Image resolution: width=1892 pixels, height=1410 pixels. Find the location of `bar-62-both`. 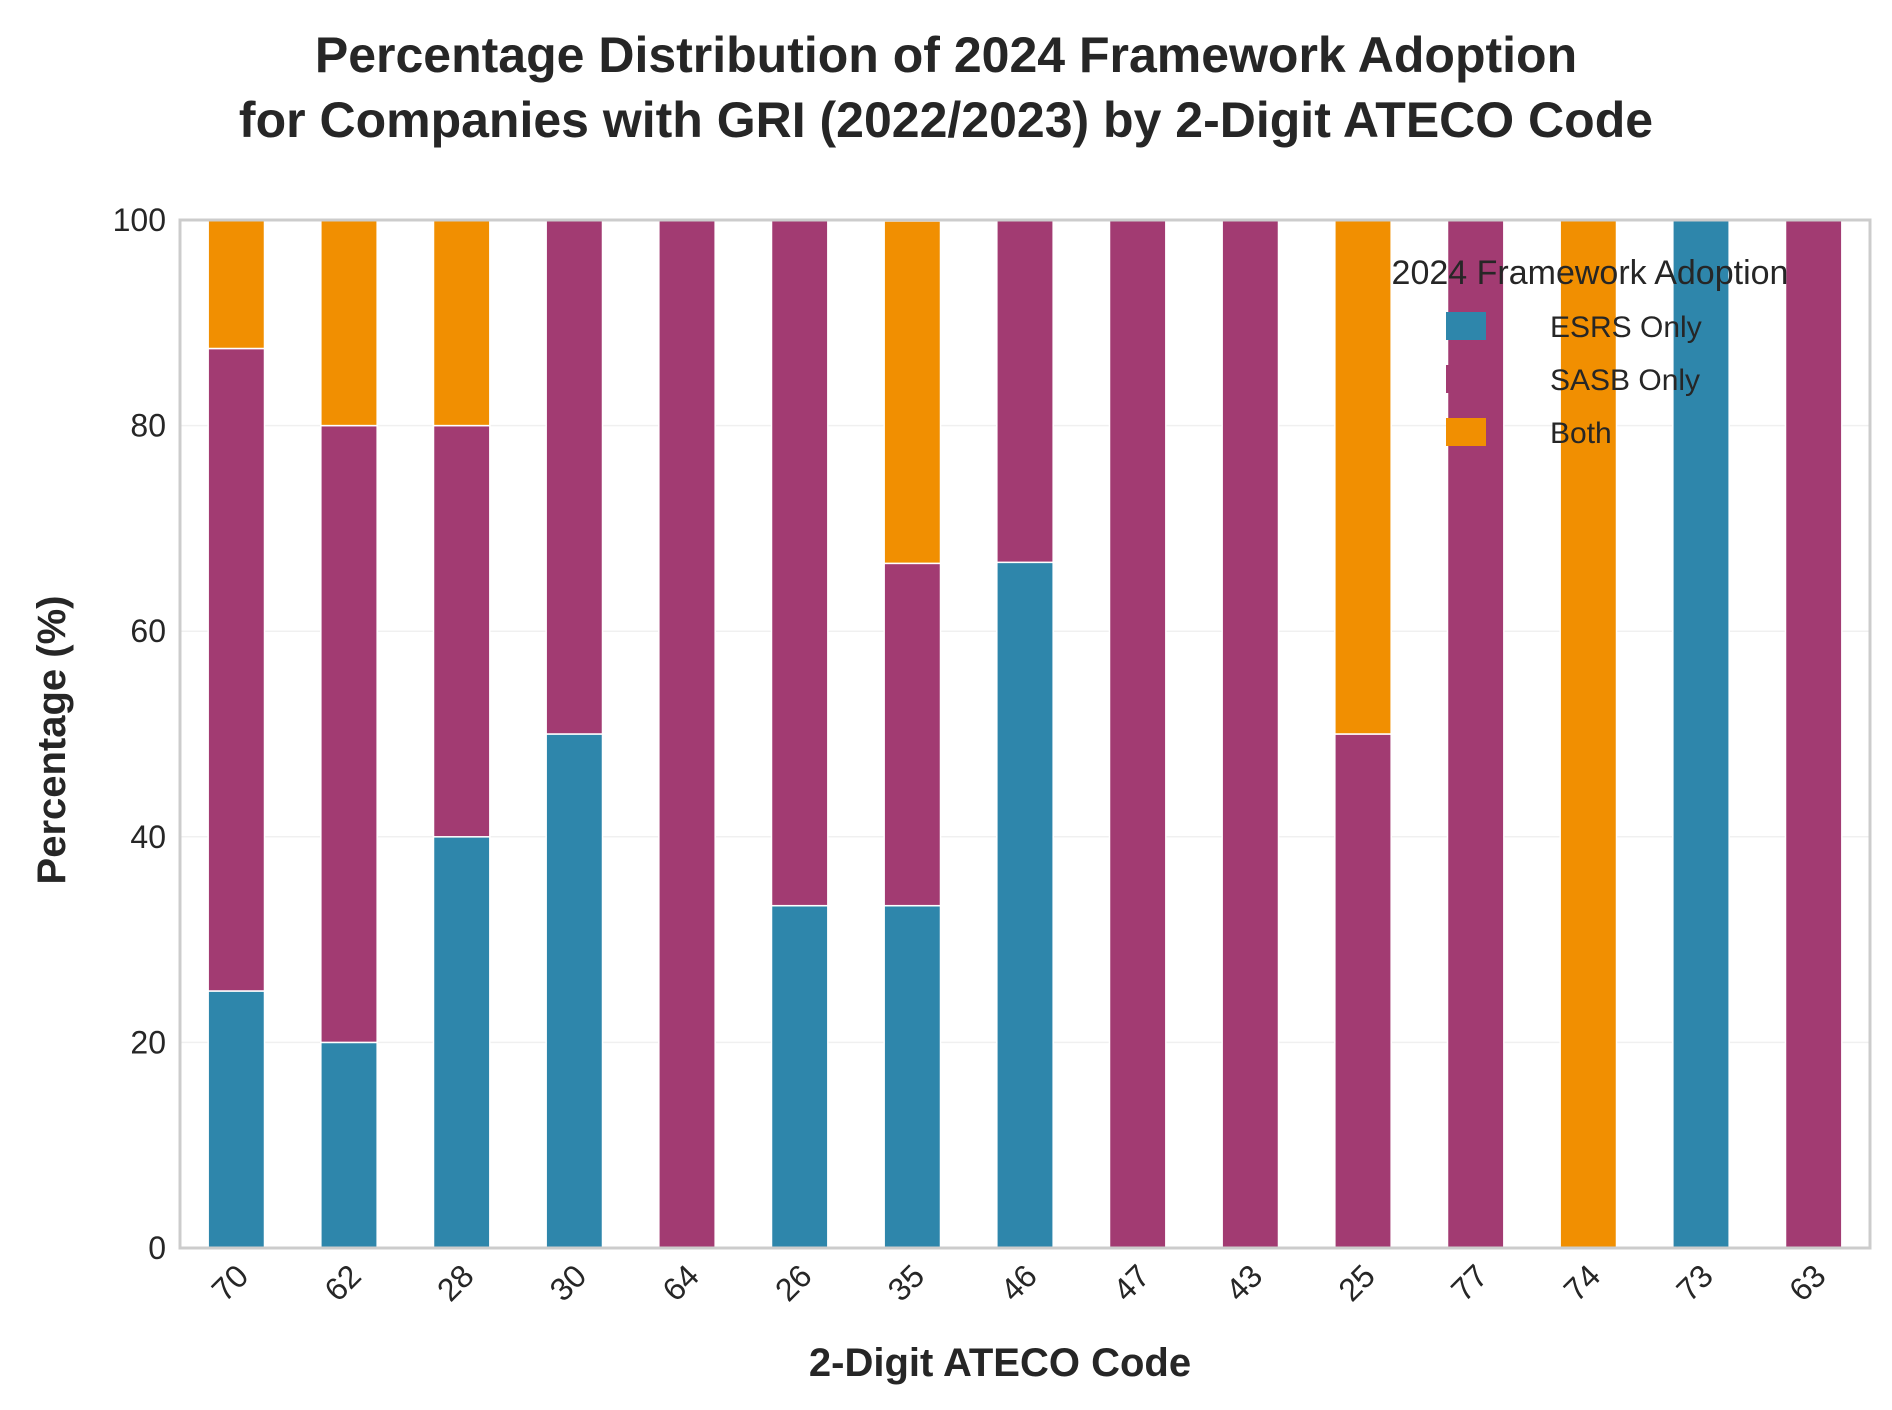

bar-62-both is located at coordinates (349, 323).